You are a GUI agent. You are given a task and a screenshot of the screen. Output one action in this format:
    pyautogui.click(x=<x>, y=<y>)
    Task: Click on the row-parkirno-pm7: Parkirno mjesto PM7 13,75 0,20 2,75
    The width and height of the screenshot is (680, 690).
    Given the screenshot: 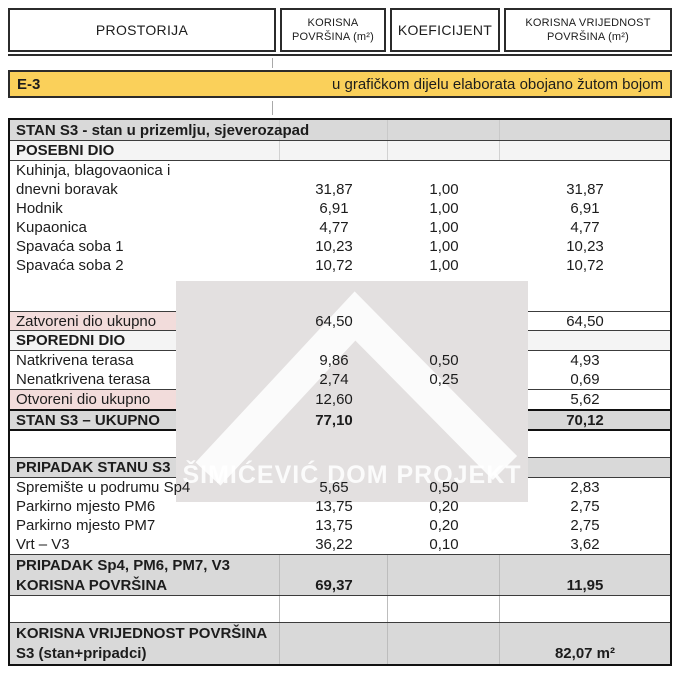 What is the action you would take?
    pyautogui.click(x=340, y=525)
    